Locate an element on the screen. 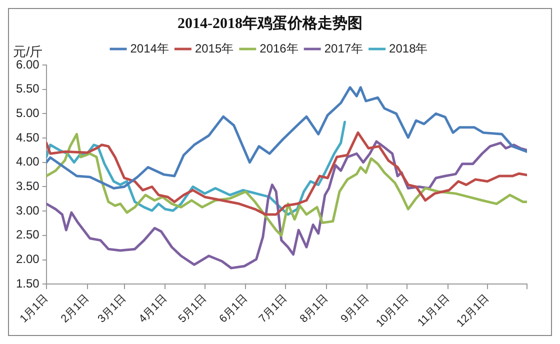  x-tick-label: 12月1日 is located at coordinates (473, 311).